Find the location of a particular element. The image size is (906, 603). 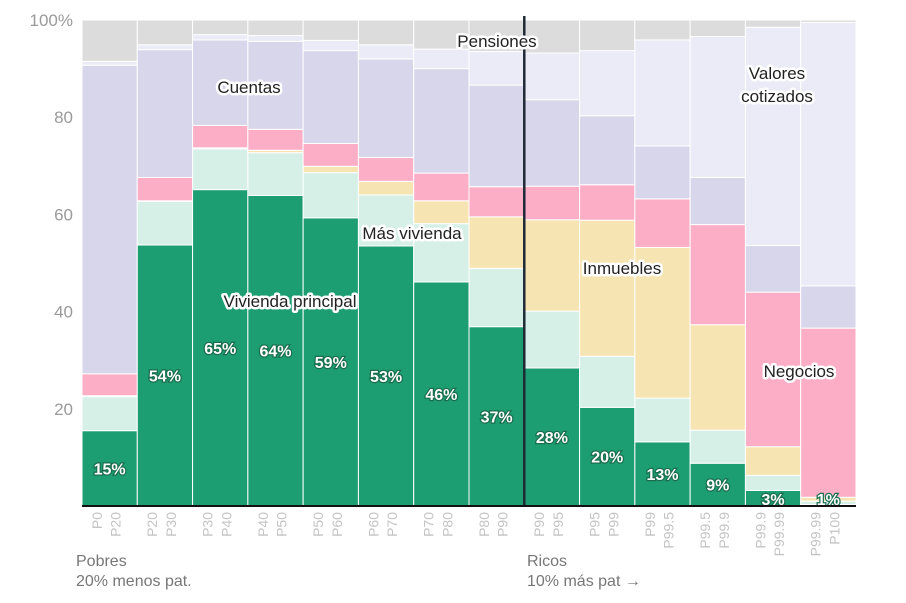

y-tick-label: 100% is located at coordinates (51, 20).